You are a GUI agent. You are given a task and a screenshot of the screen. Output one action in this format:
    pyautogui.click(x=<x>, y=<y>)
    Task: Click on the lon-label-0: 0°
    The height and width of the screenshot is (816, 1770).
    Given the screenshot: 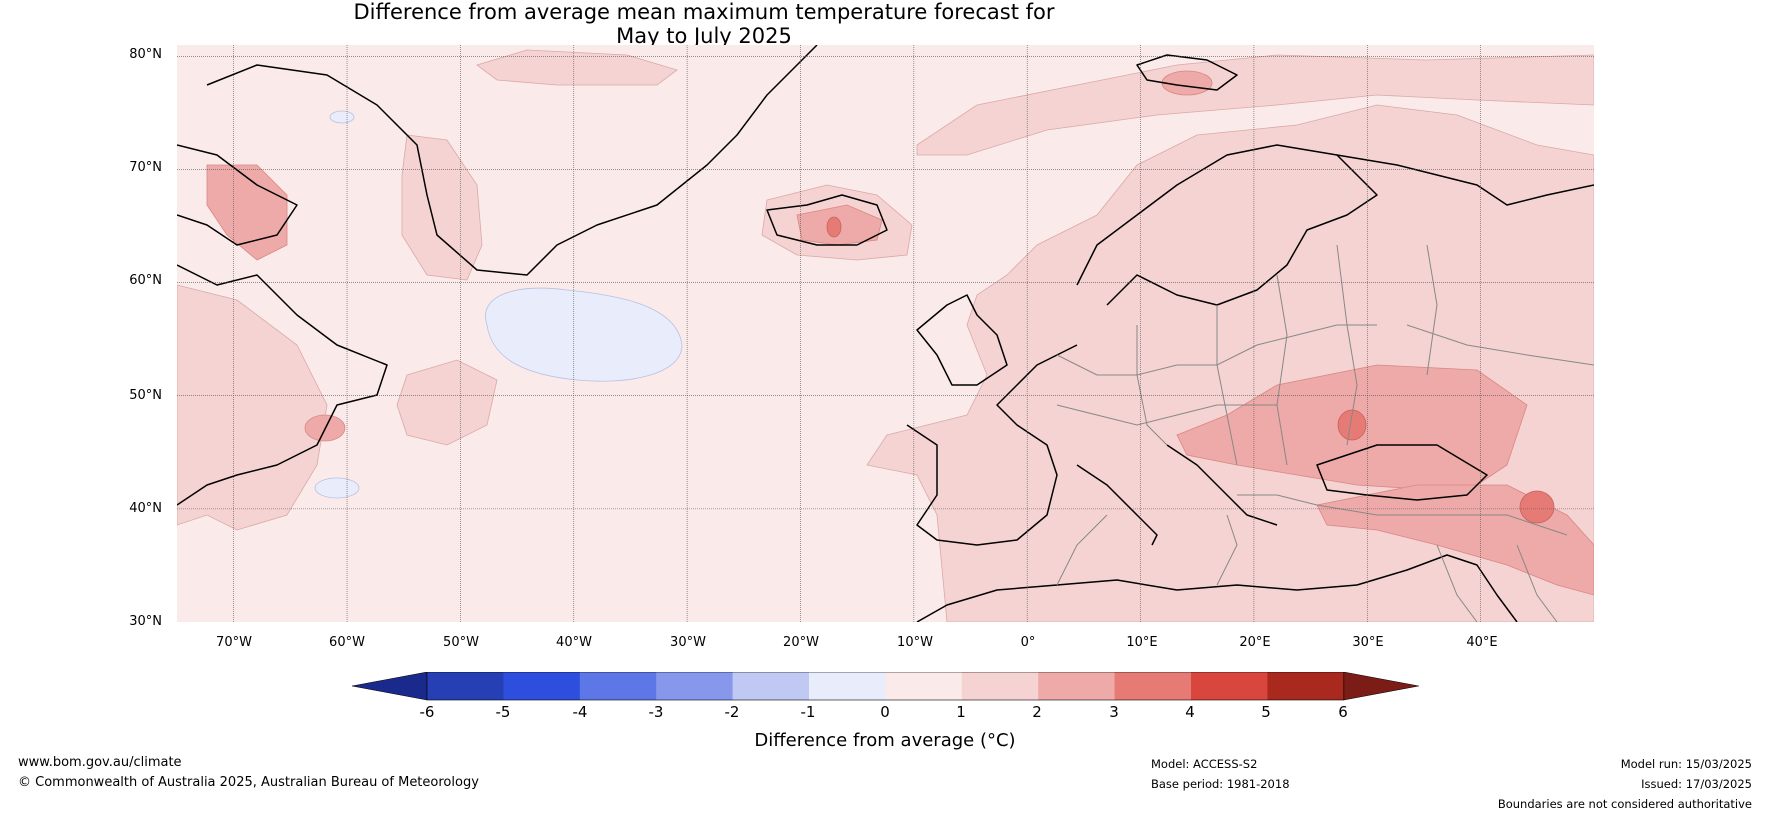 What is the action you would take?
    pyautogui.click(x=1028, y=642)
    